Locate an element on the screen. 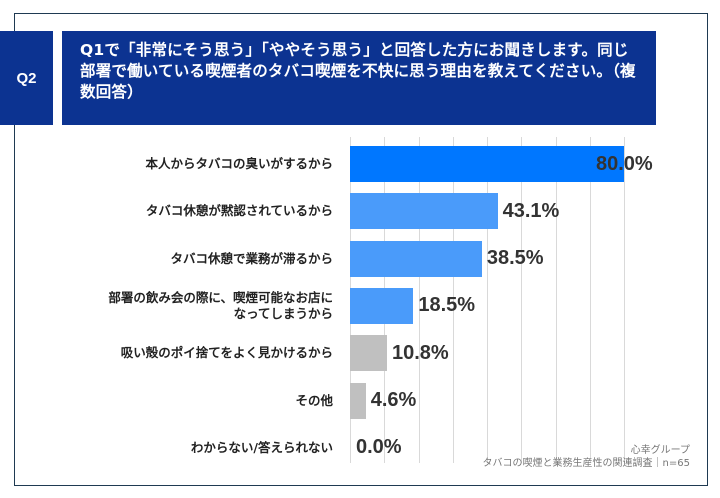 The width and height of the screenshot is (720, 498). category-label-line: わからない/答えられない is located at coordinates (261, 447).